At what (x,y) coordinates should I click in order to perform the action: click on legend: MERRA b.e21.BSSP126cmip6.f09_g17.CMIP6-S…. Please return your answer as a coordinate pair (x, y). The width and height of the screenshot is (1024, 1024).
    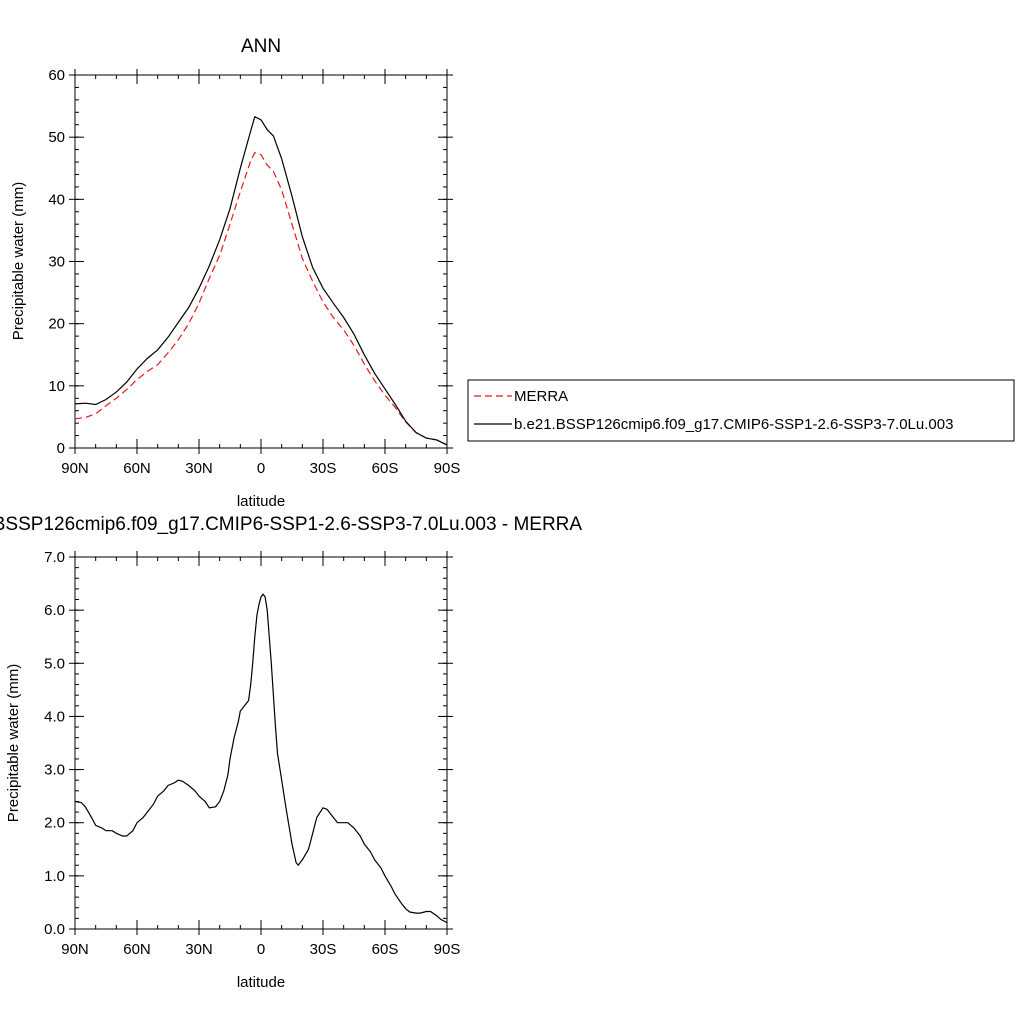
    Looking at the image, I should click on (741, 410).